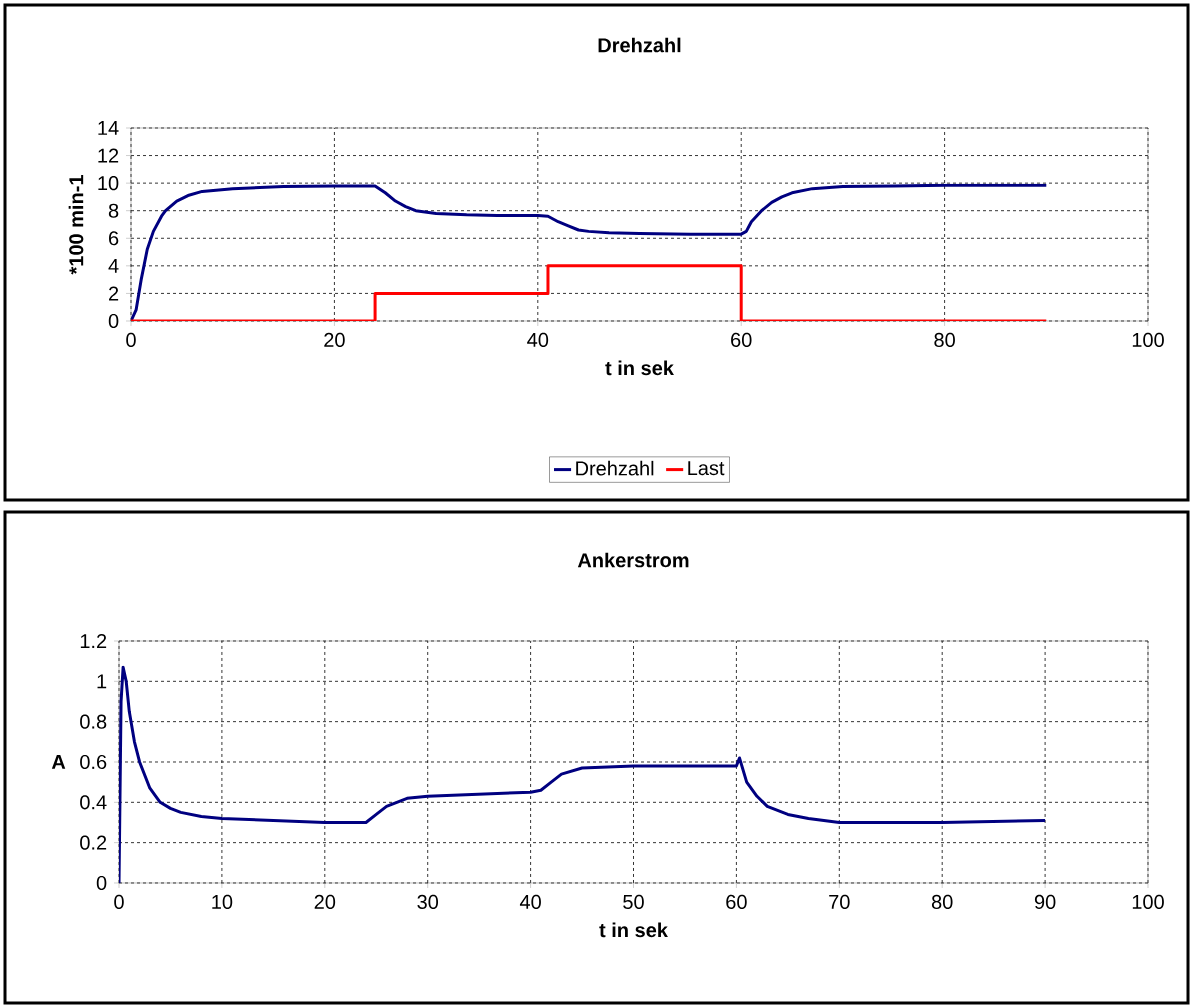 This screenshot has height=1008, width=1192. Describe the element at coordinates (108, 128) in the screenshot. I see `y-tick-label: 14` at that location.